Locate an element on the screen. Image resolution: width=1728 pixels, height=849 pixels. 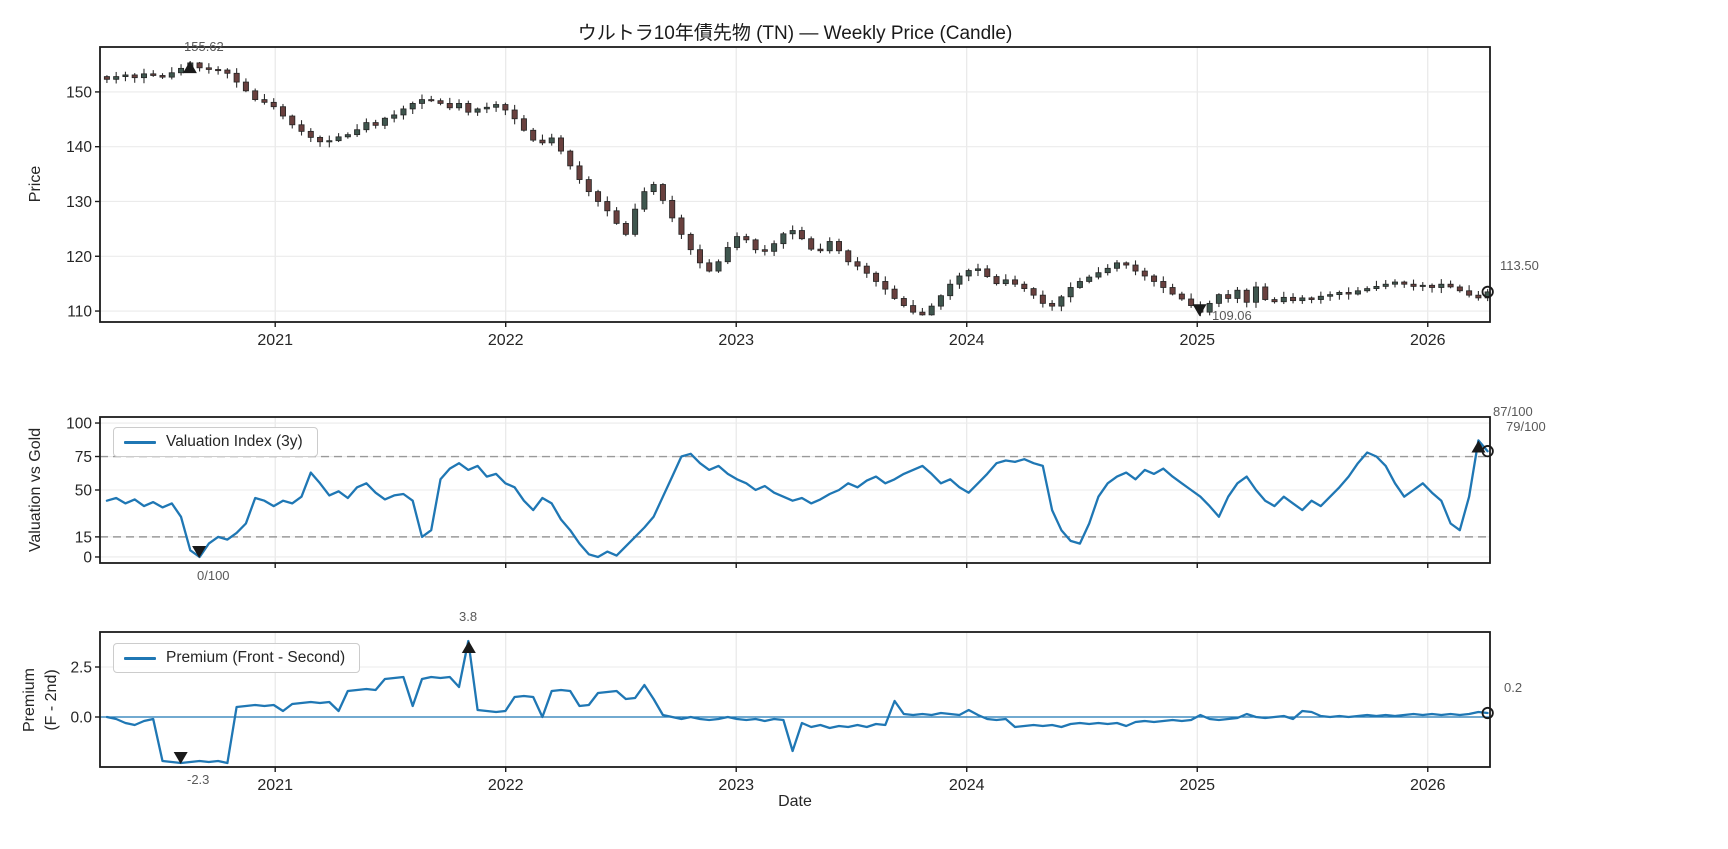
premium-y-axis-label-line1: Premium is located at coordinates (29, 700).